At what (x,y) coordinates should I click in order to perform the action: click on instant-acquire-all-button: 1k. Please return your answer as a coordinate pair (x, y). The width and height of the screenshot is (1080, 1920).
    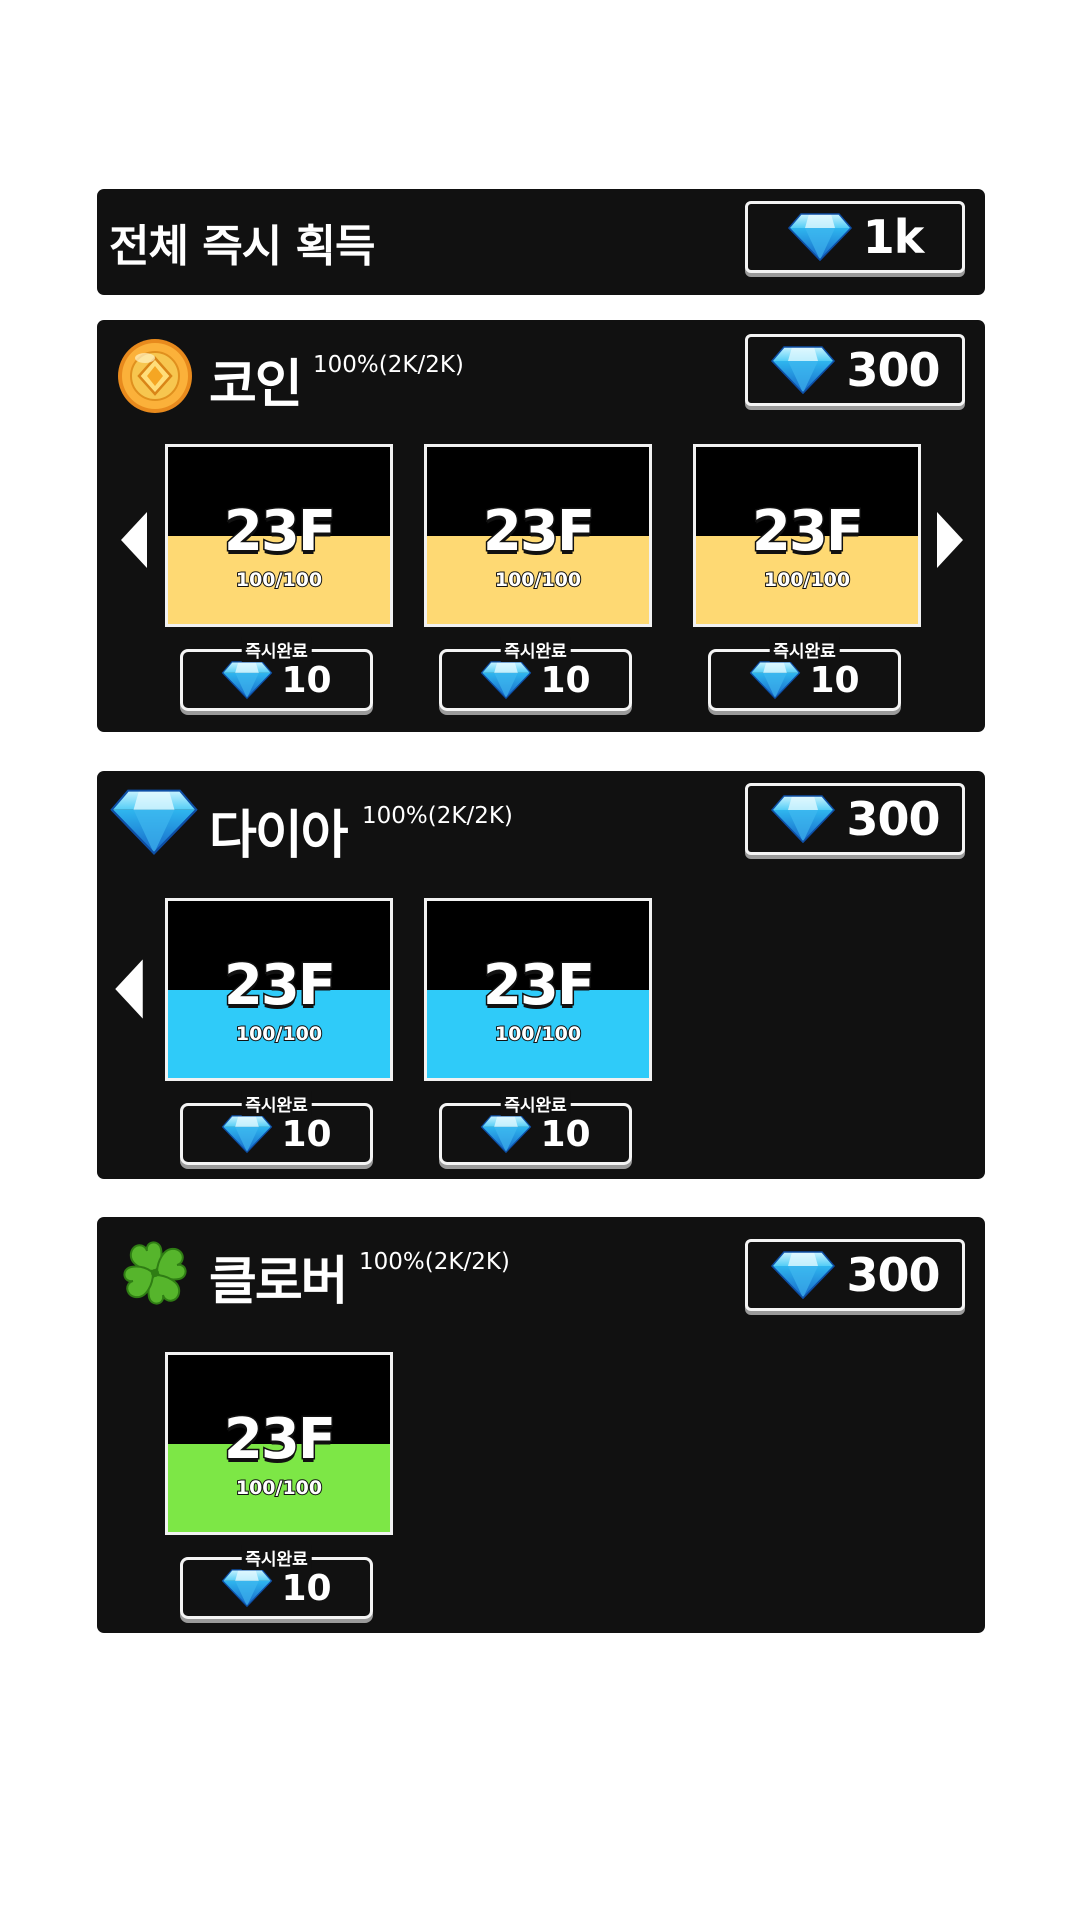
    Looking at the image, I should click on (855, 237).